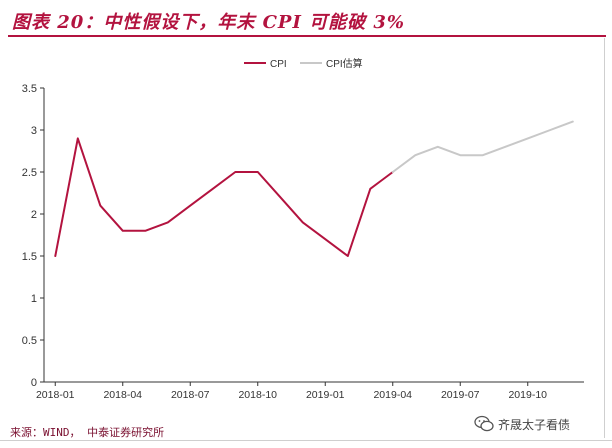 The width and height of the screenshot is (612, 448). Describe the element at coordinates (484, 423) in the screenshot. I see `wechat-icon` at that location.